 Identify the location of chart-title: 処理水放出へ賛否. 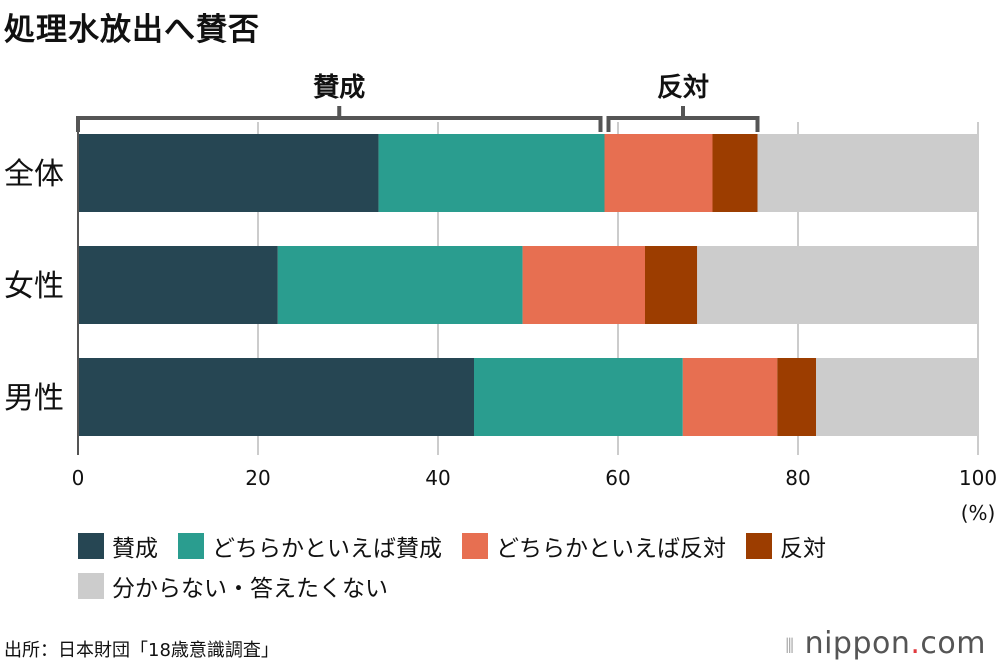
(132, 30).